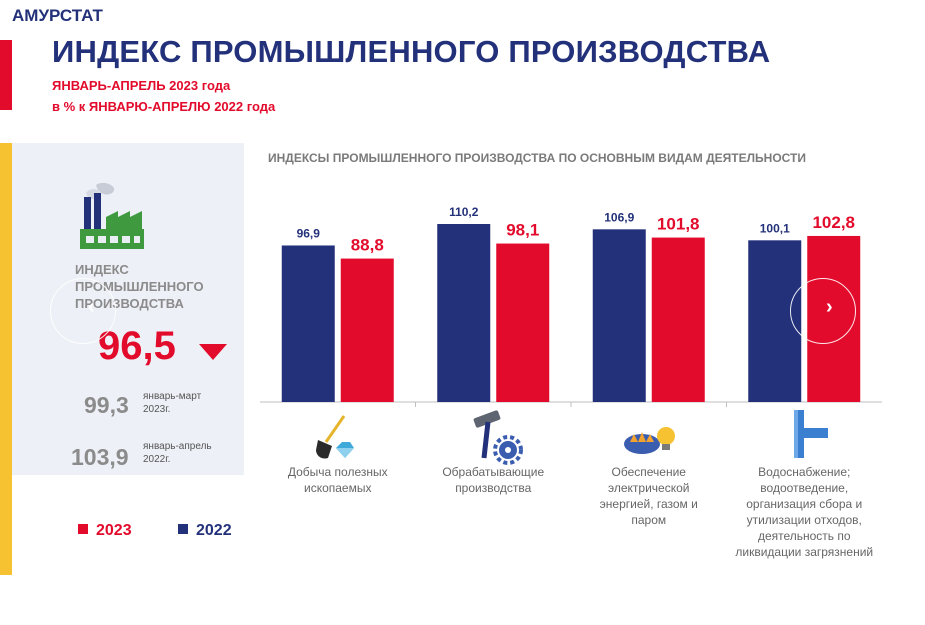 This screenshot has width=925, height=625. I want to click on trend-down-icon, so click(213, 352).